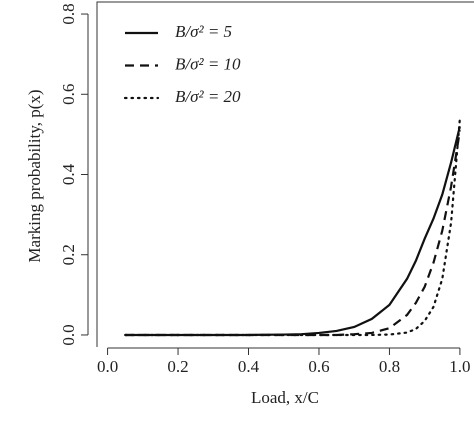 This screenshot has width=474, height=431. What do you see at coordinates (177, 366) in the screenshot?
I see `x-tick-label: 0.2` at bounding box center [177, 366].